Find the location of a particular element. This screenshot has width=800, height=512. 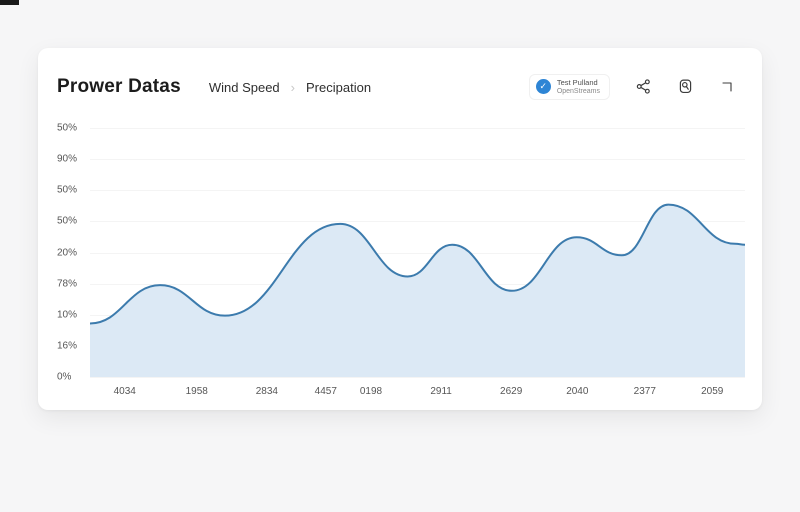

source-badge-text: Test Pulland OpenStreams is located at coordinates (578, 87).